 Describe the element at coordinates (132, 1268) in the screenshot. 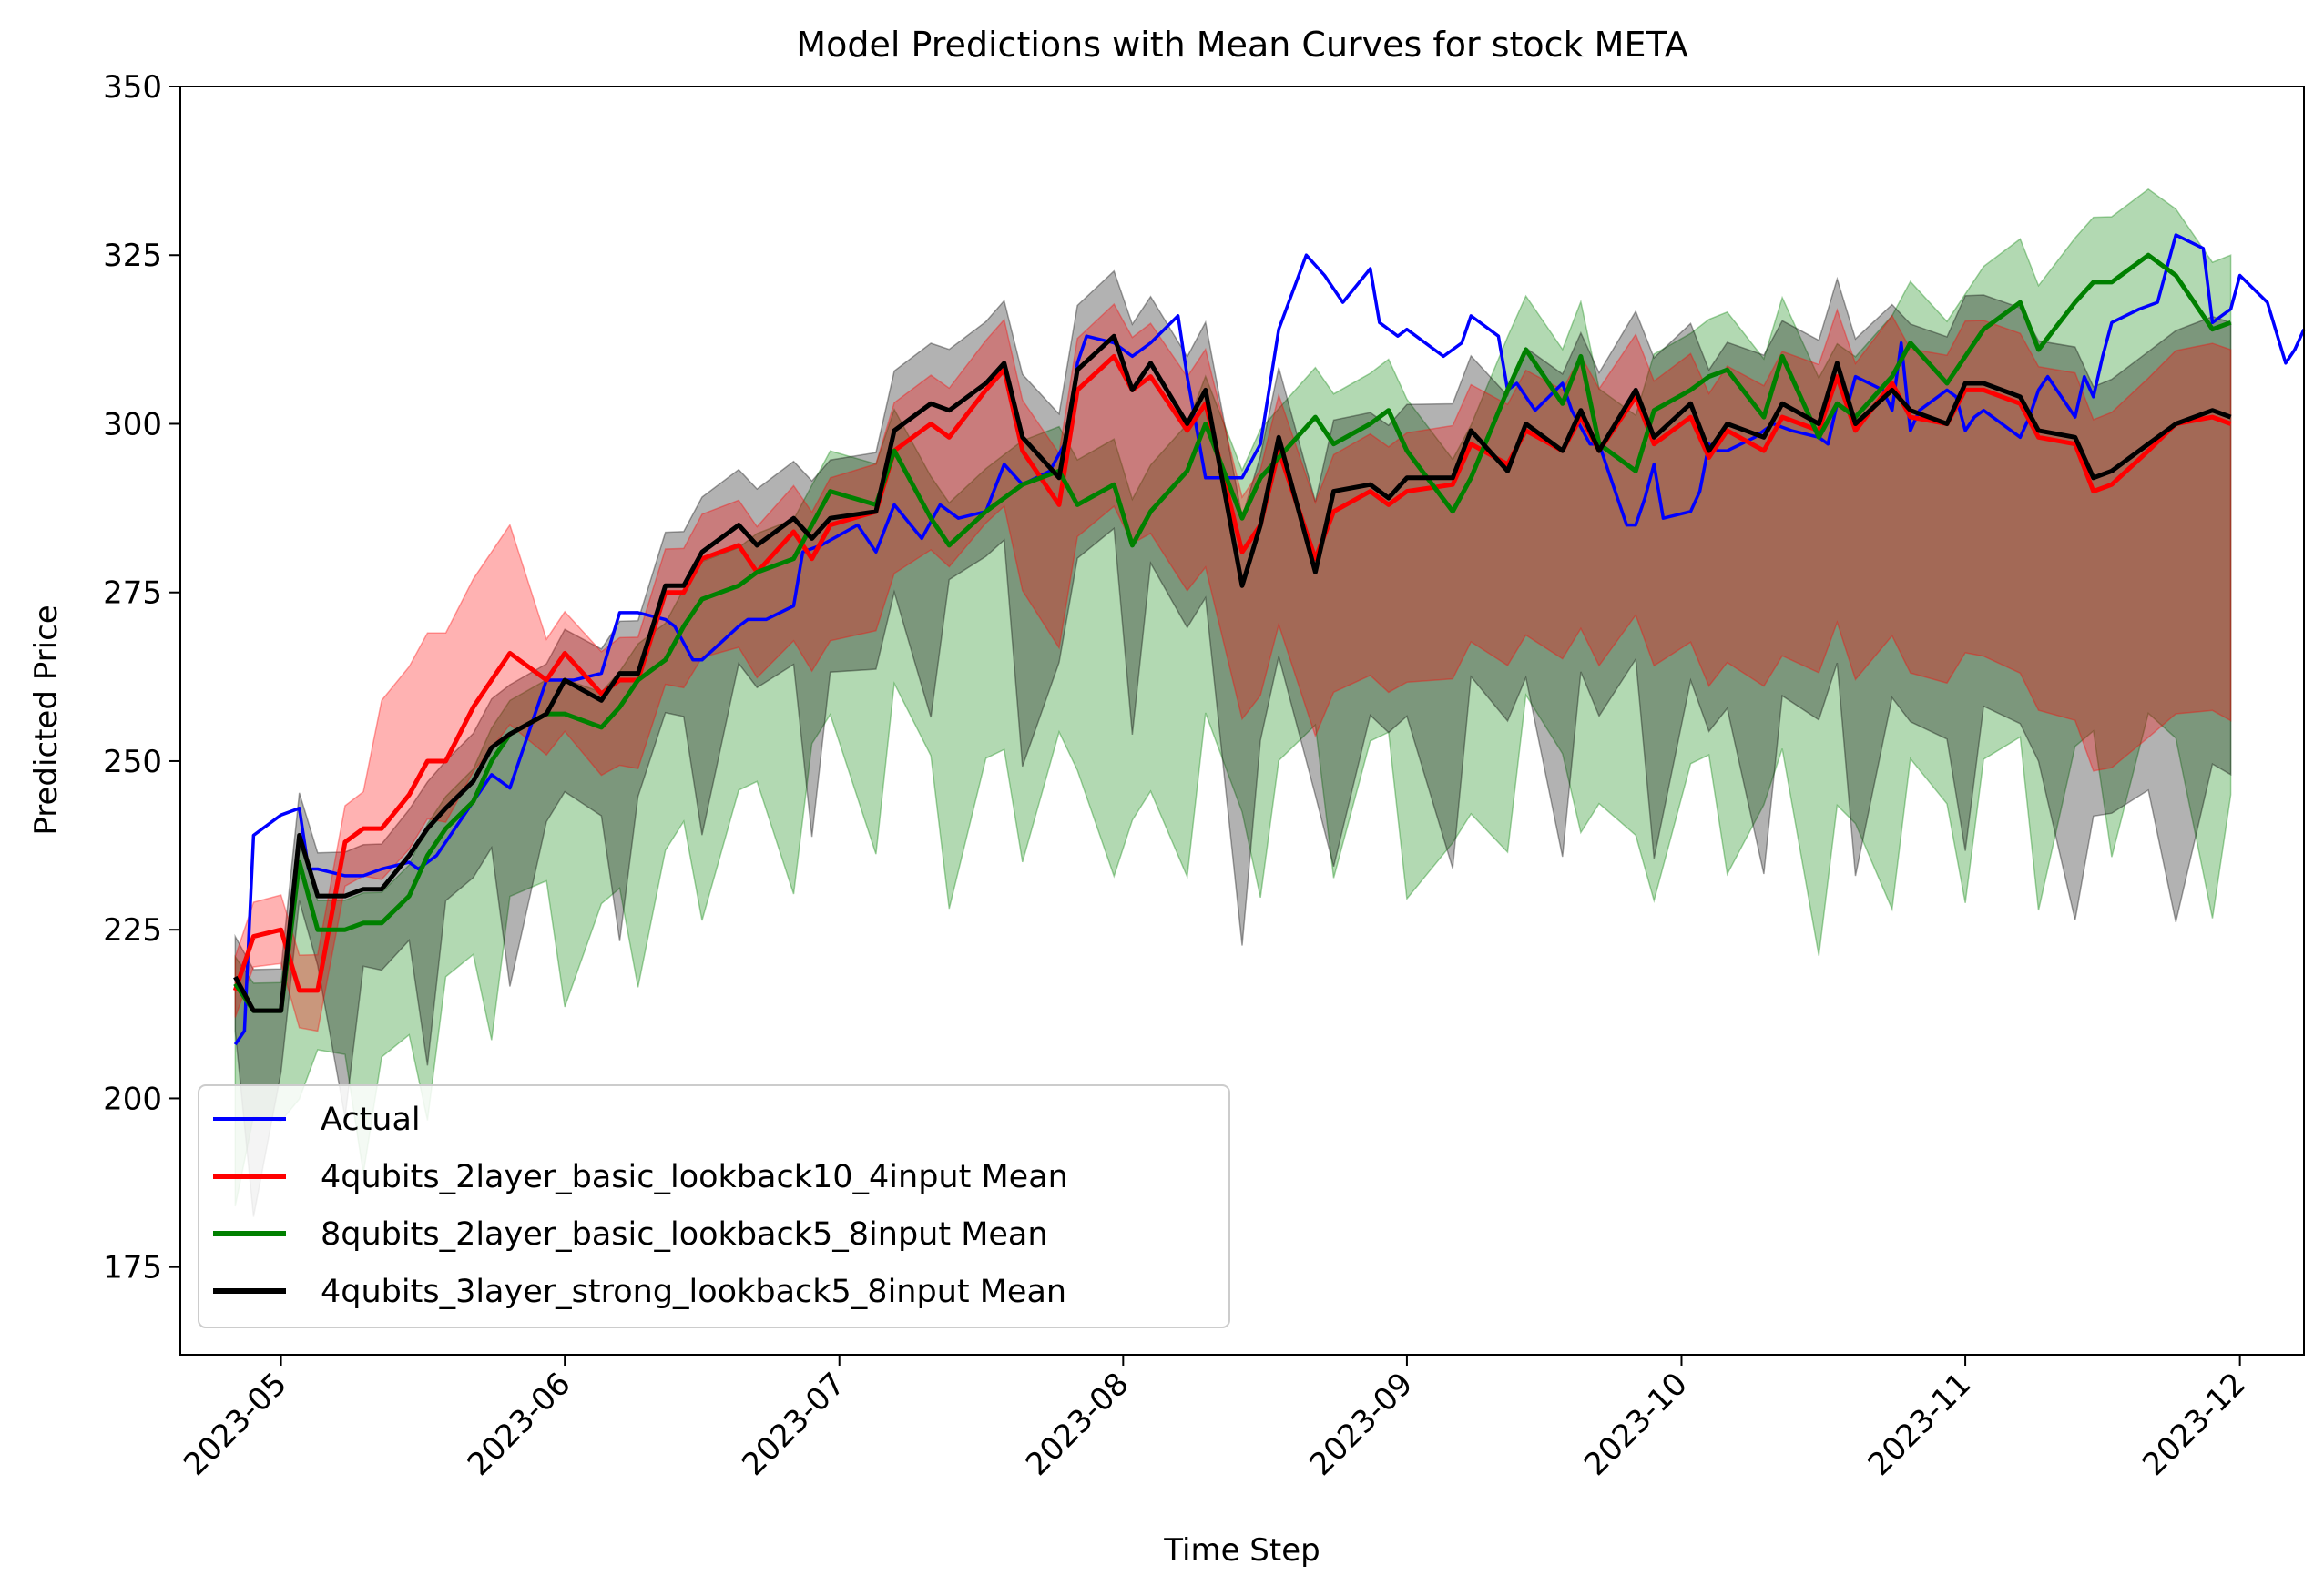

I see `y-tick-label: 175` at that location.